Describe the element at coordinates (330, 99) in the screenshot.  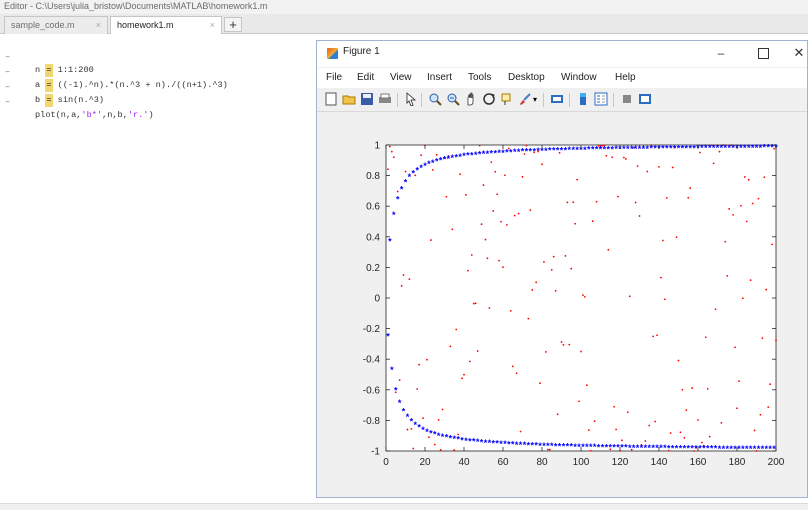
I see `new-figure-icon` at that location.